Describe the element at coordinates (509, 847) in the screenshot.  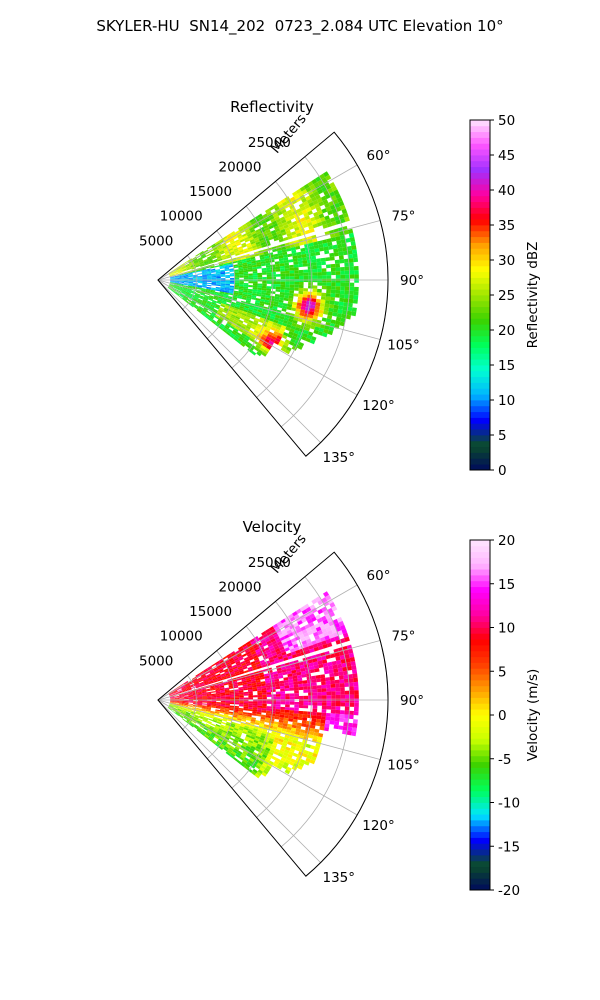
I see `colorbar-tick-label: -15` at that location.